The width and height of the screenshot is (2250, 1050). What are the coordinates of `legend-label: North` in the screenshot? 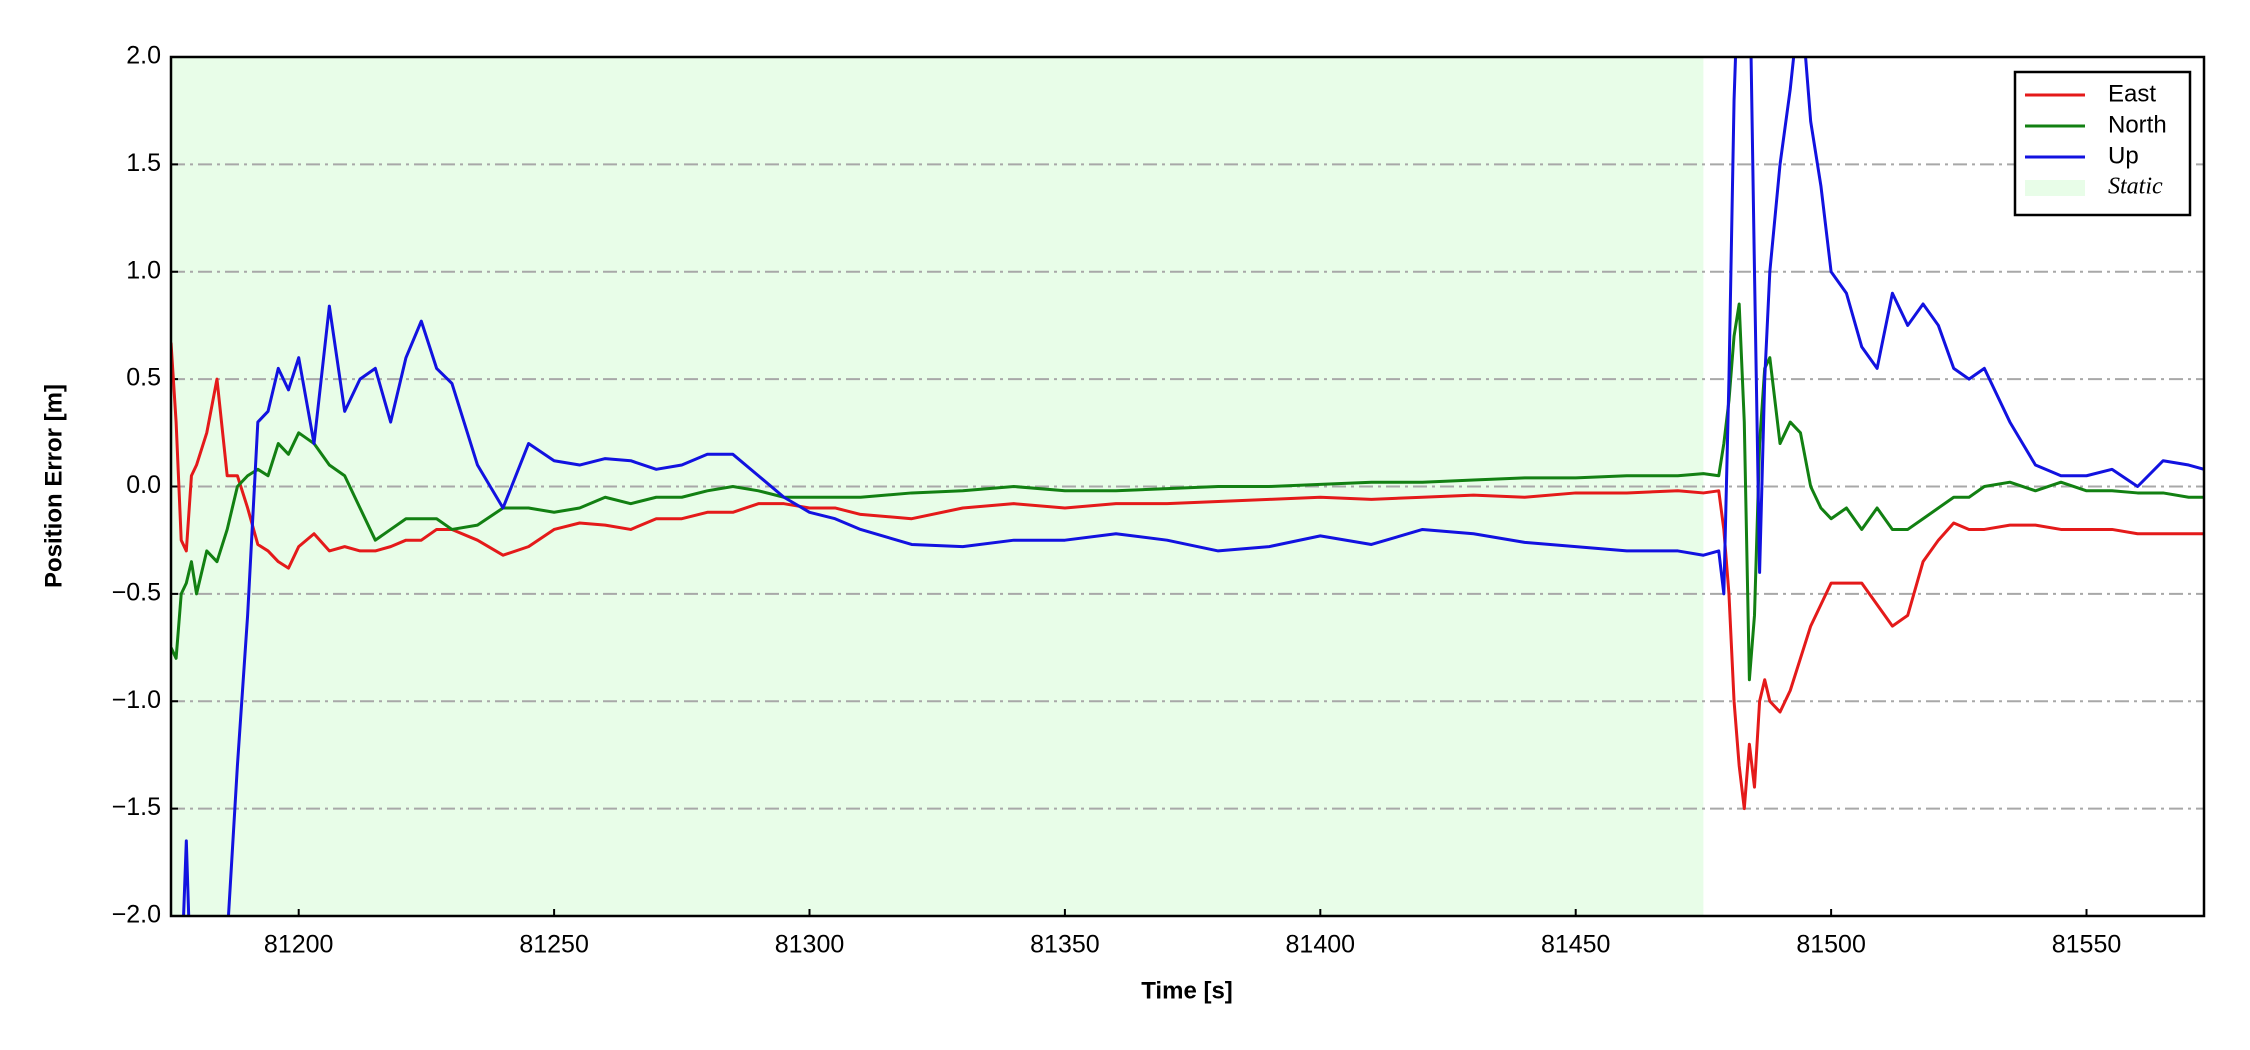 It's located at (2137, 124).